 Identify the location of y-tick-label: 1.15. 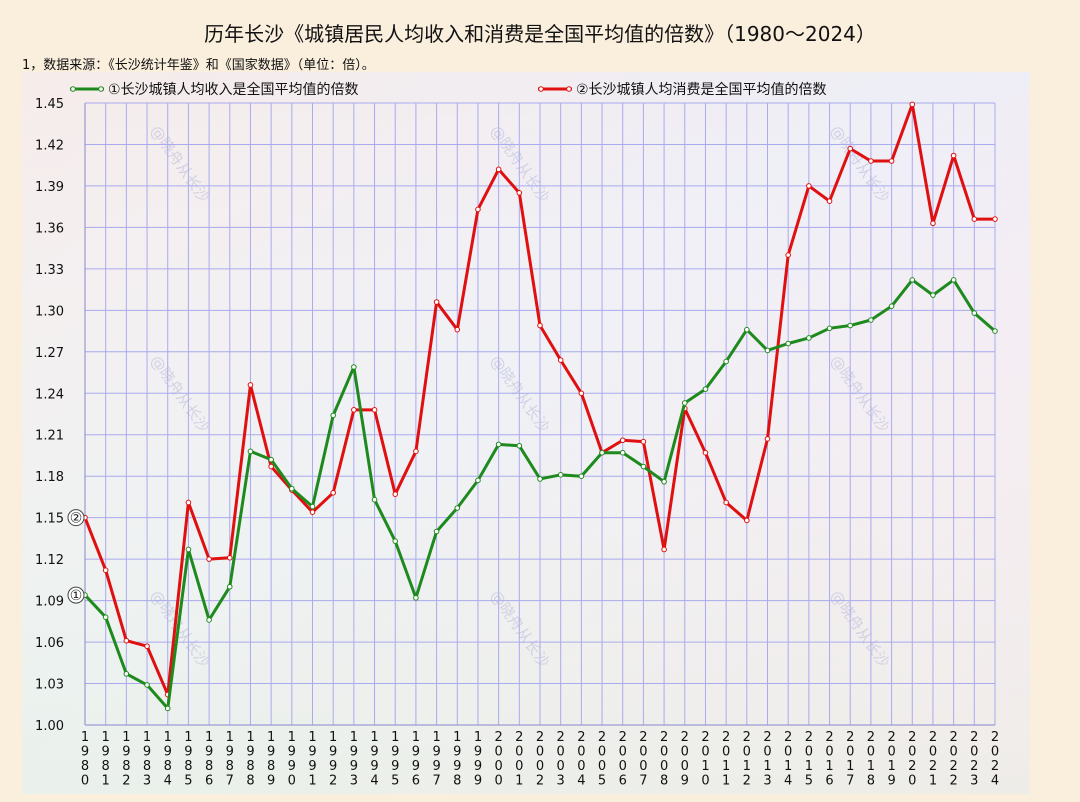
(49, 519).